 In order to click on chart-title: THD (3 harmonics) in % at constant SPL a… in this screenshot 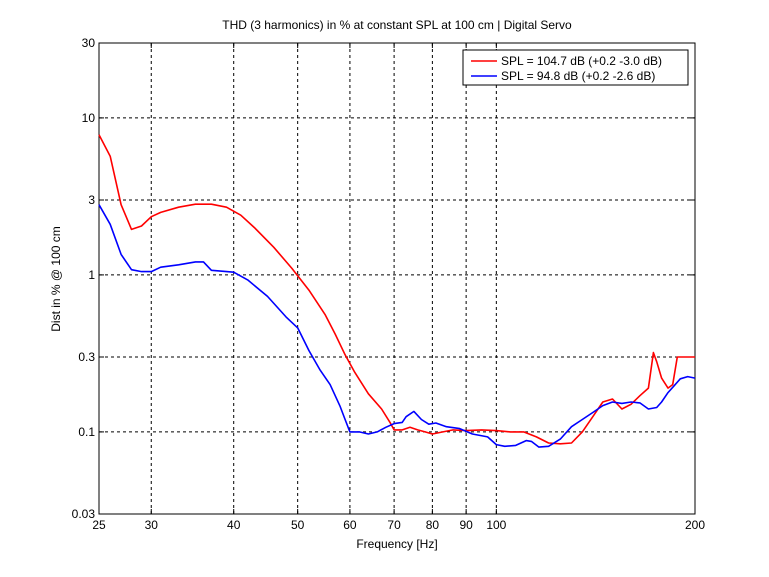, I will do `click(397, 25)`.